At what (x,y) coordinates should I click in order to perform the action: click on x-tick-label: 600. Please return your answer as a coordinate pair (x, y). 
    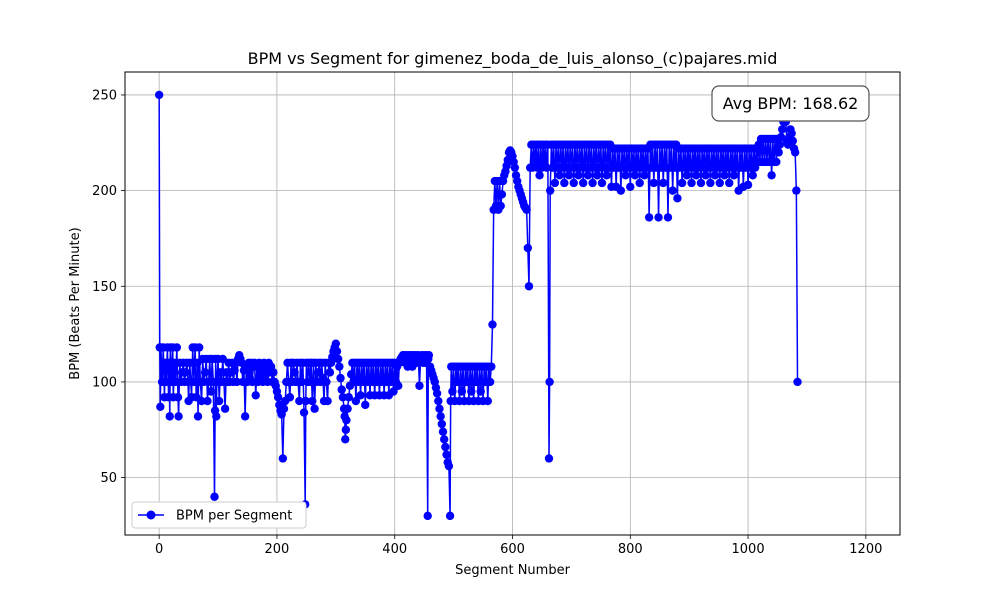
    Looking at the image, I should click on (512, 549).